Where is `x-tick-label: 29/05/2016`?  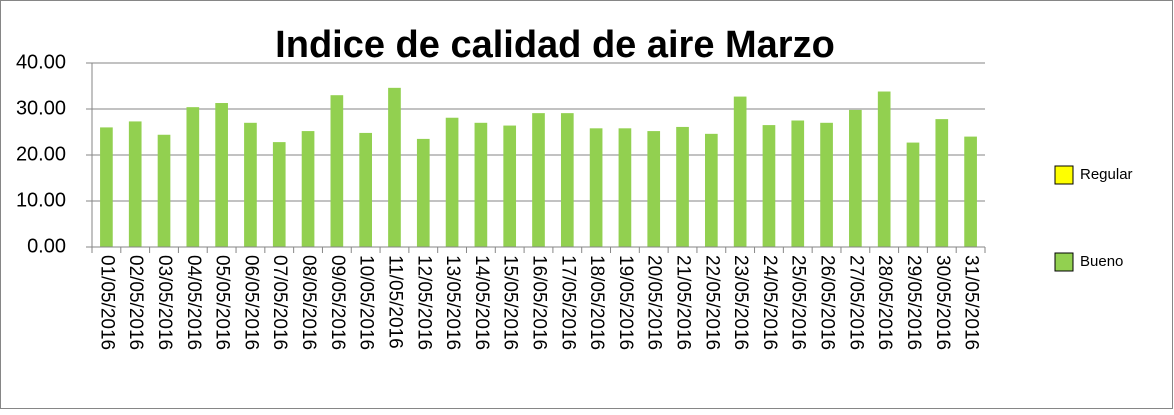
x-tick-label: 29/05/2016 is located at coordinates (913, 302).